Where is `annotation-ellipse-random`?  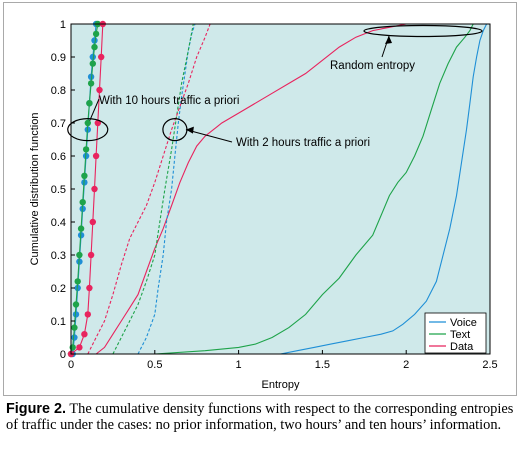 annotation-ellipse-random is located at coordinates (423, 31).